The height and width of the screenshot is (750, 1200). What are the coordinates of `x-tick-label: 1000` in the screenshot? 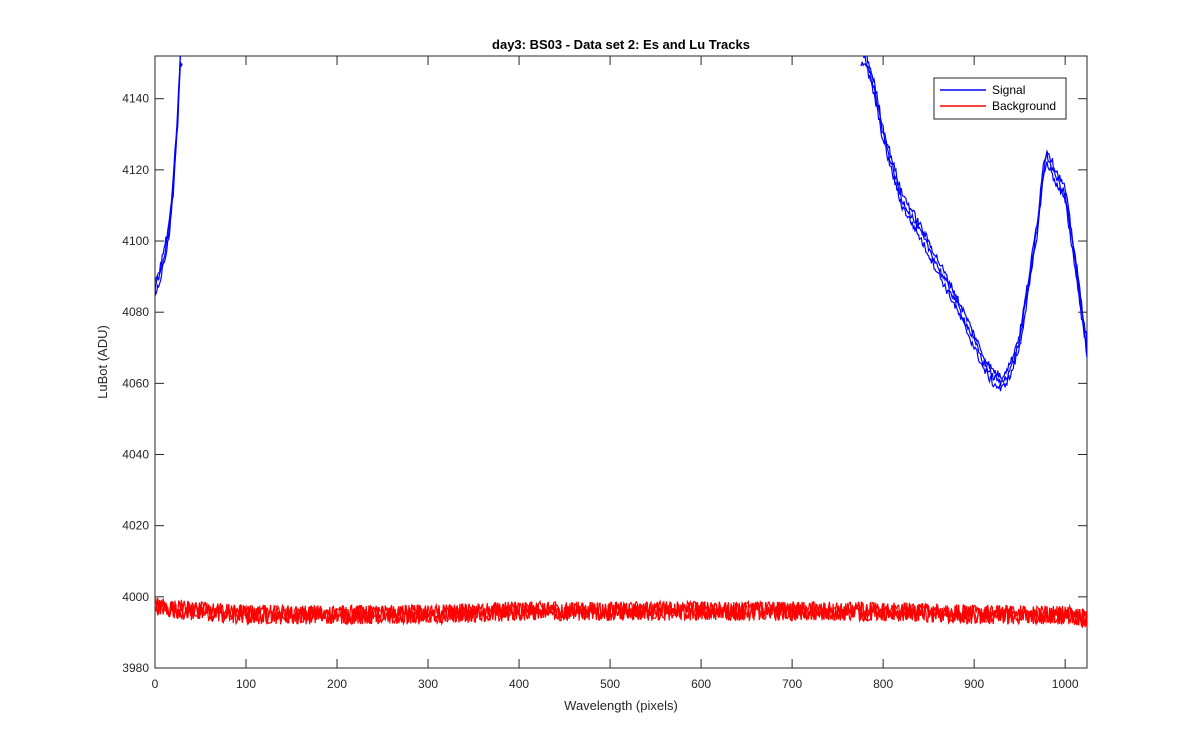 It's located at (1065, 684).